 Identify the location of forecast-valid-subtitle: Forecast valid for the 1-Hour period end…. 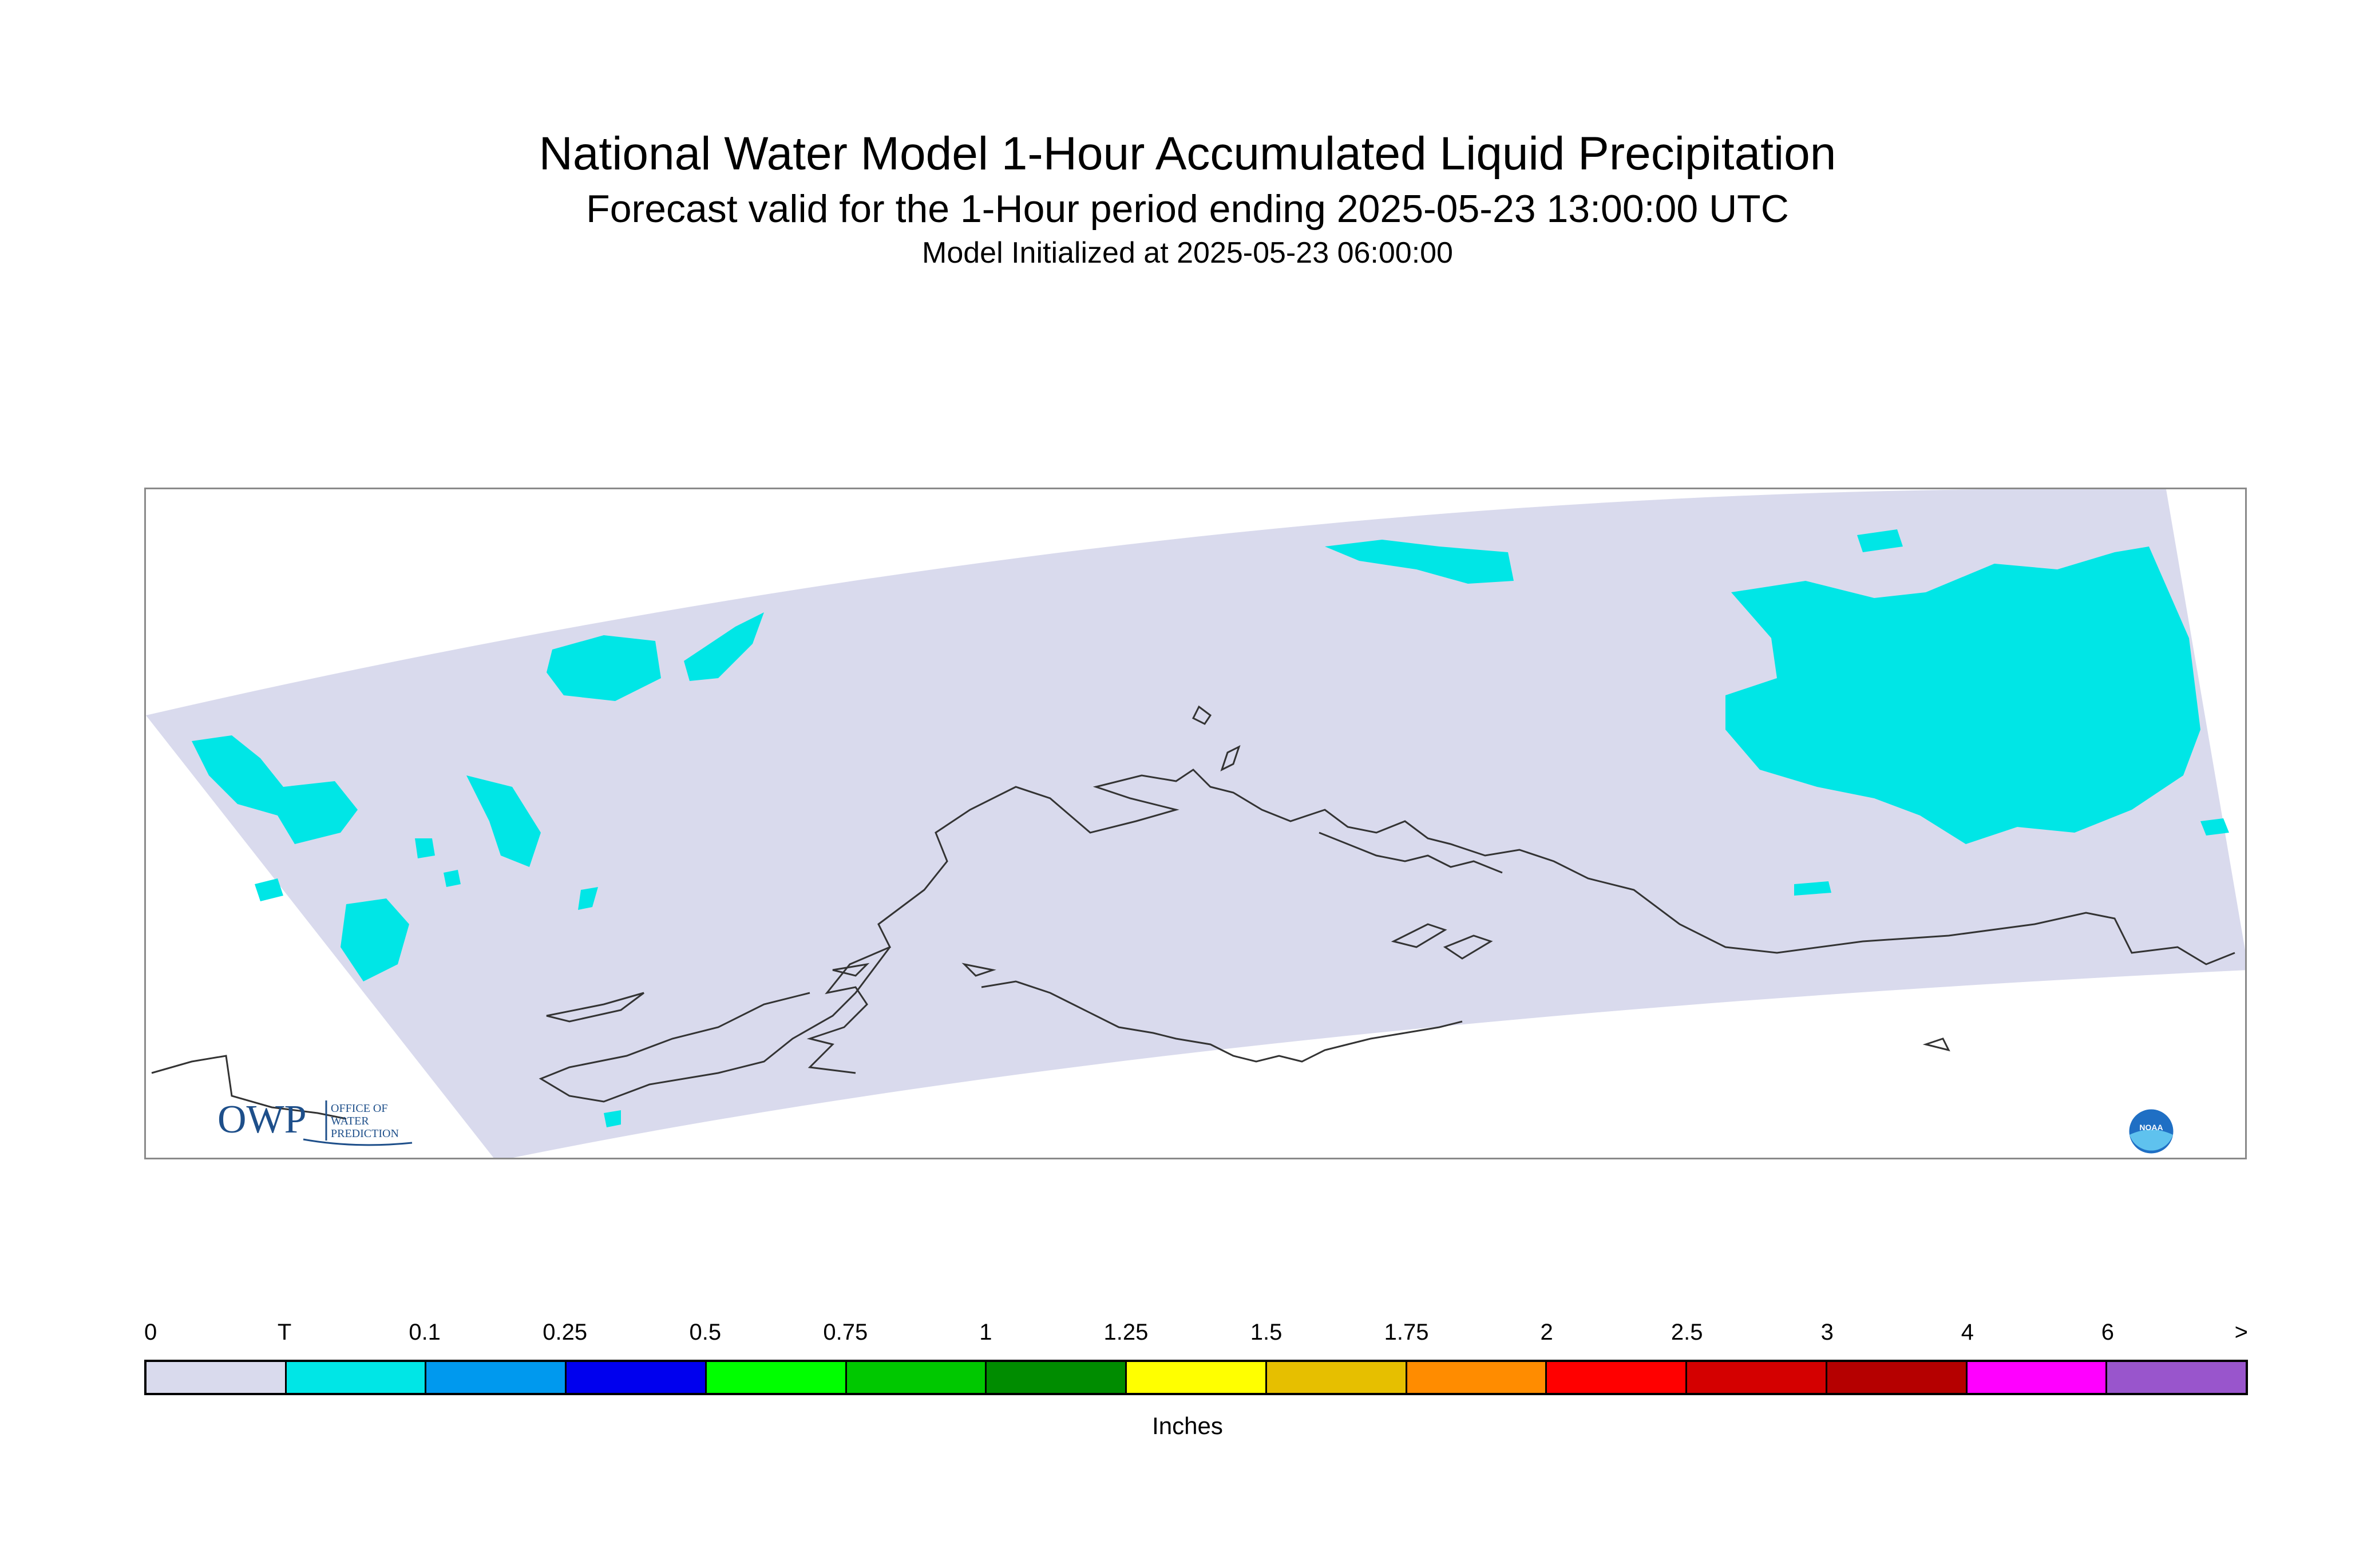
(1187, 209).